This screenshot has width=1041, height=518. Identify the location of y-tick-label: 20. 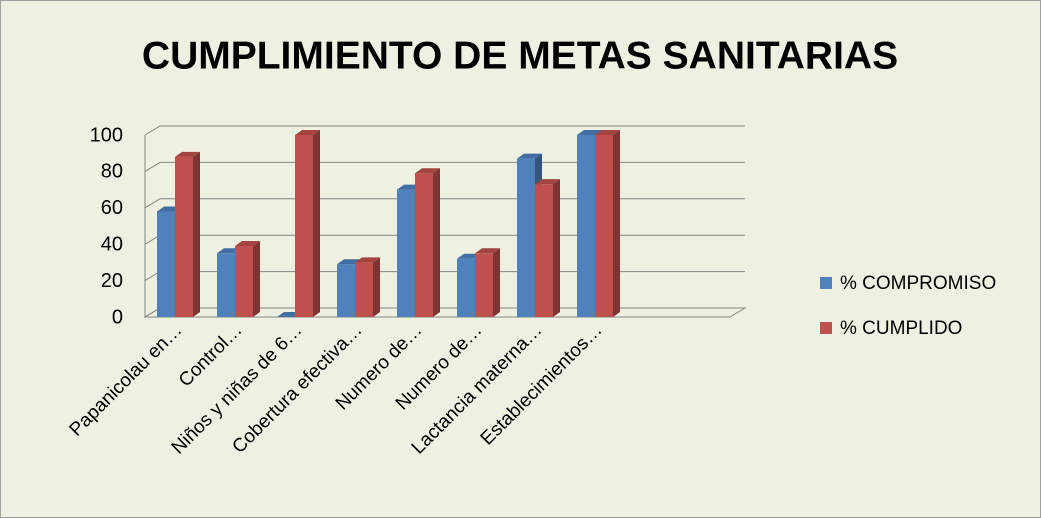
(112, 281).